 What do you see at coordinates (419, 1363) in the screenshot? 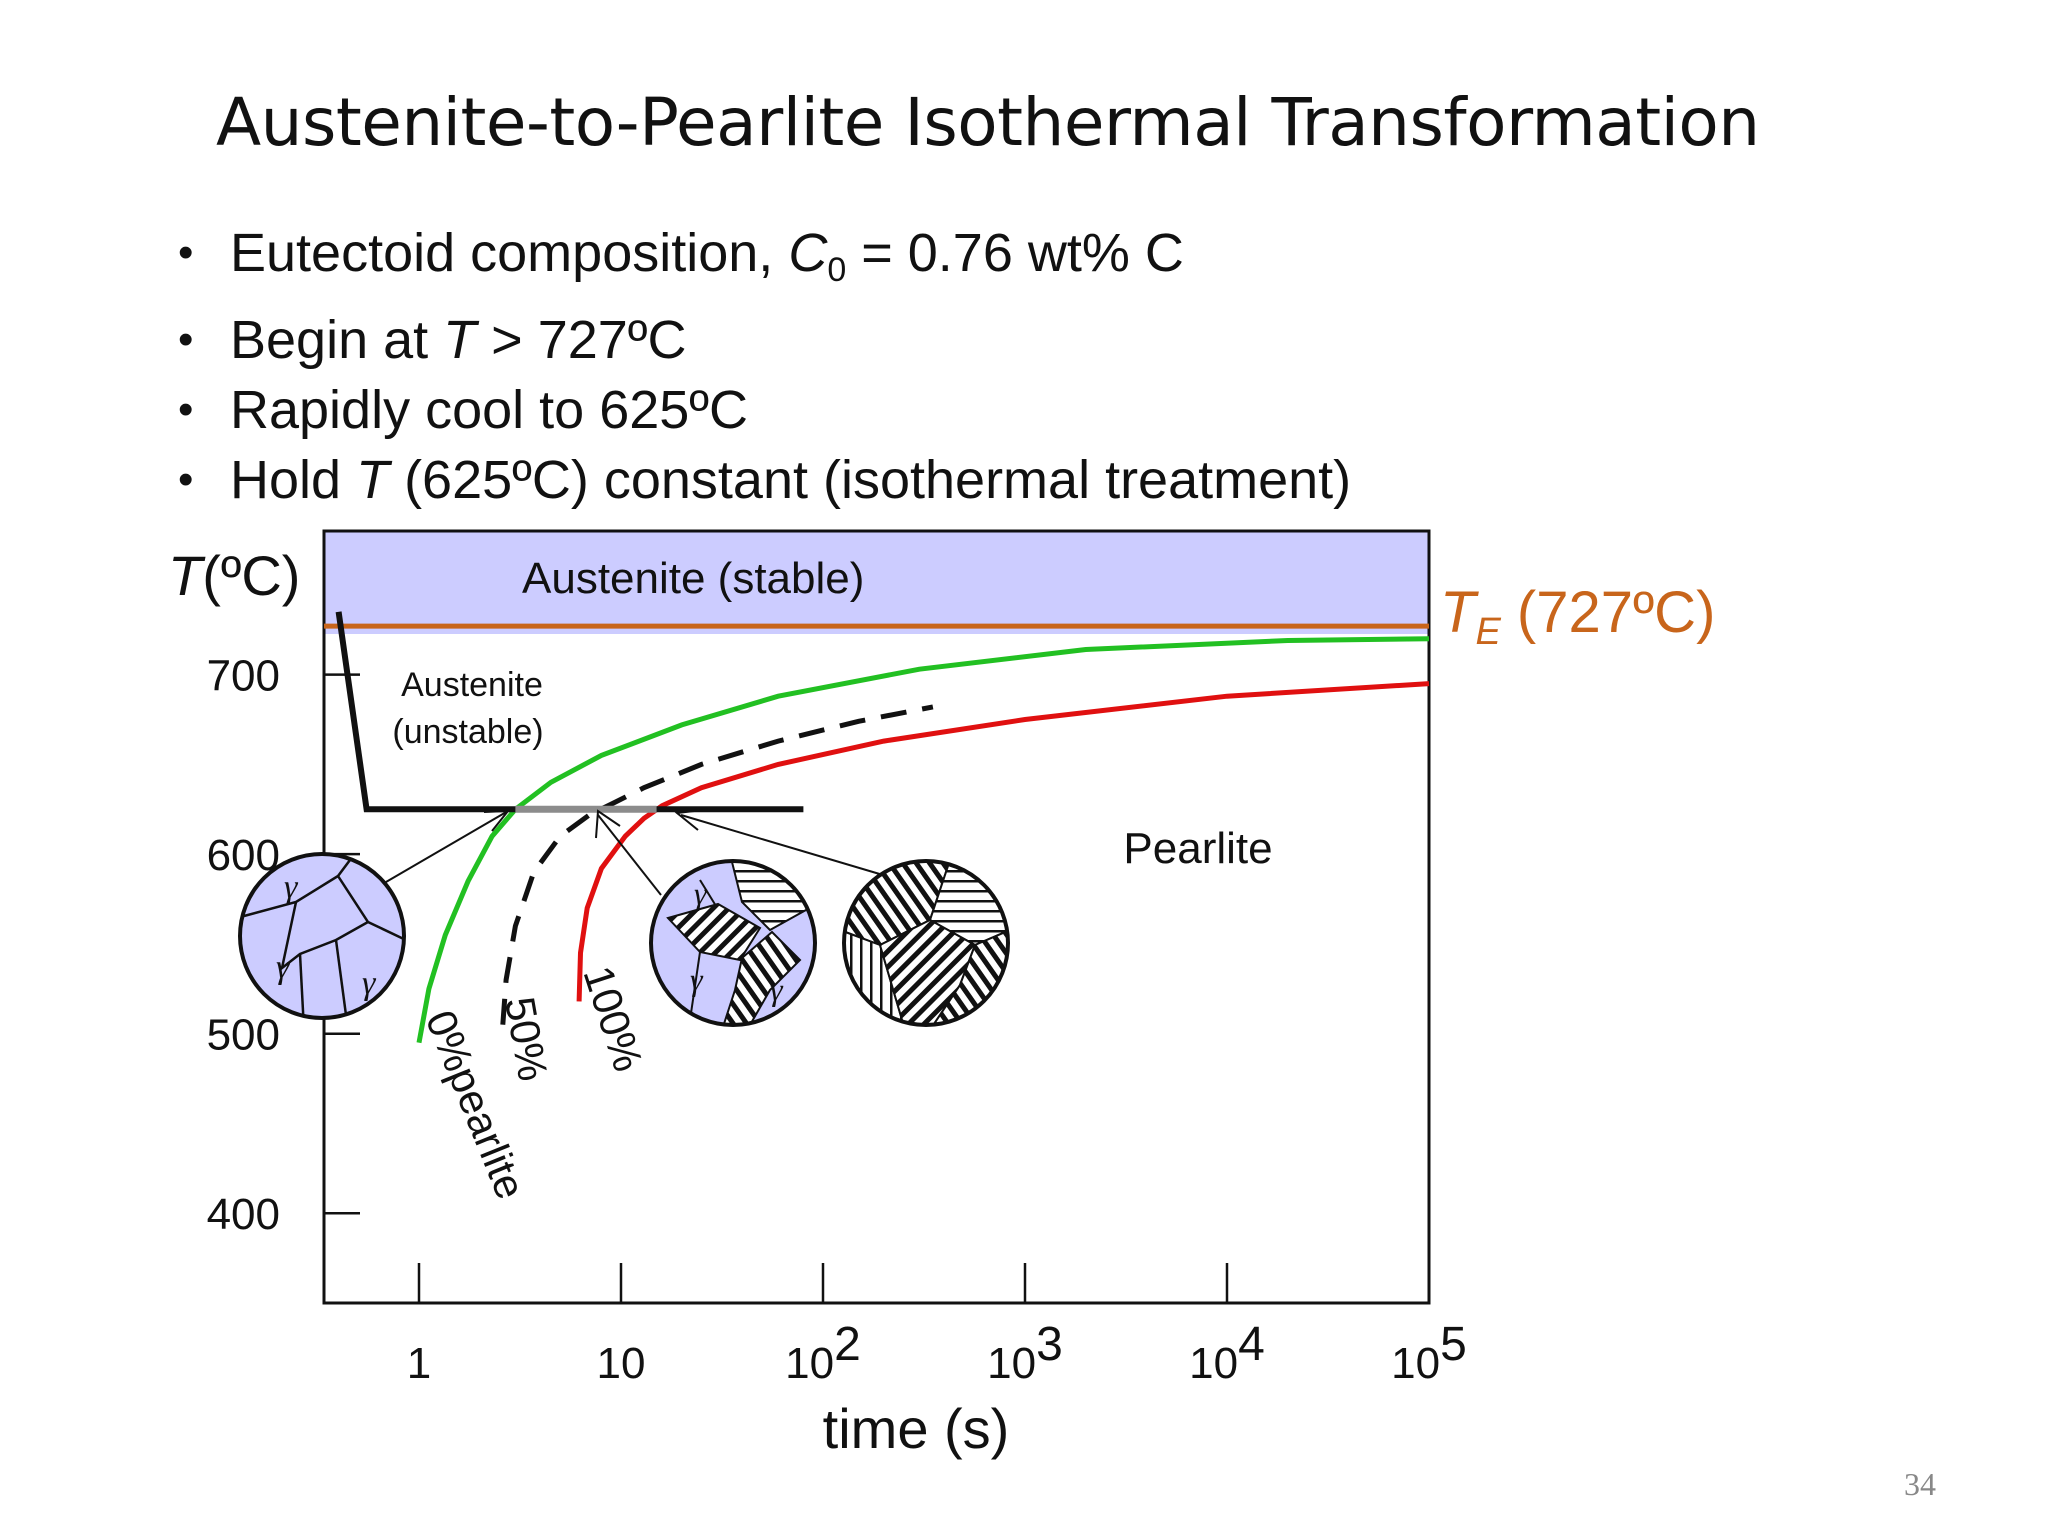
I see `x-tick-label: 1` at bounding box center [419, 1363].